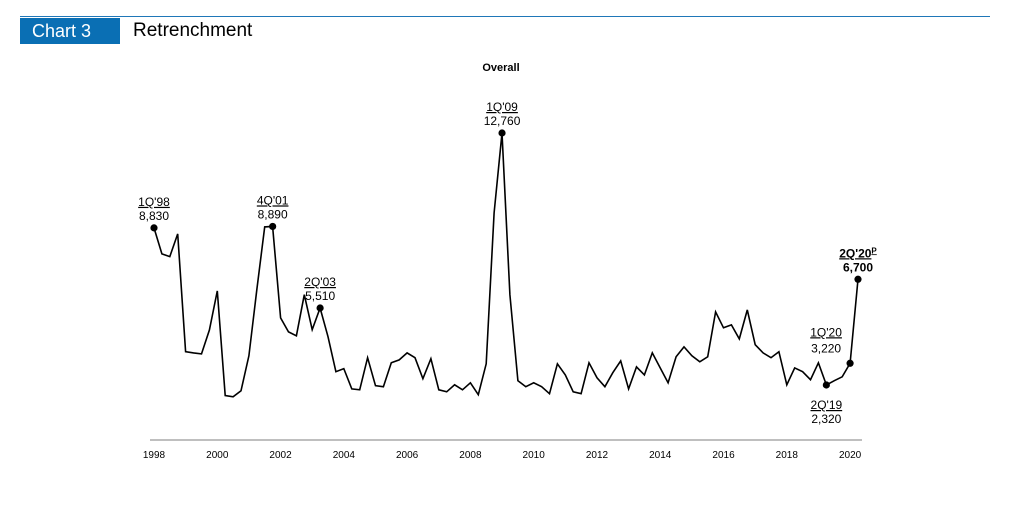 The height and width of the screenshot is (511, 1029). I want to click on x-tick-label: 2012, so click(597, 455).